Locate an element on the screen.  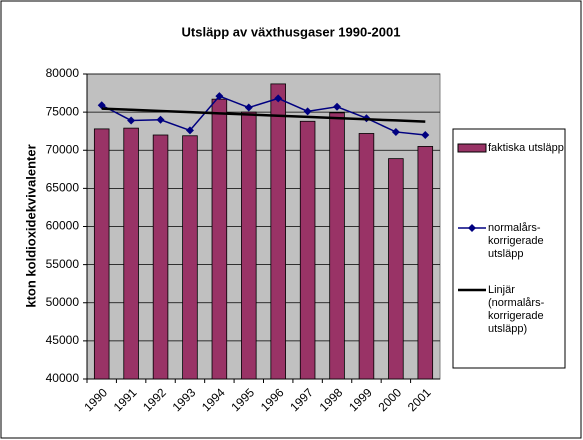
y-axis-label: kton koldioxidekvivalenter is located at coordinates (30, 225).